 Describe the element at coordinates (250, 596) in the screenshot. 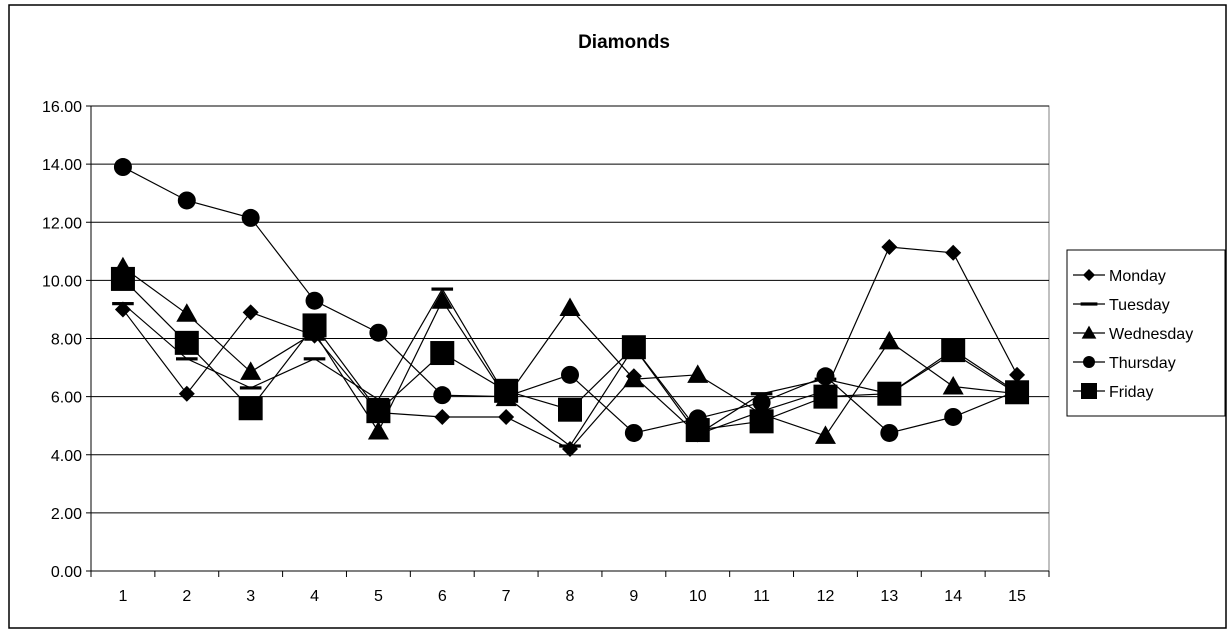

I see `x-tick-label: 3` at that location.